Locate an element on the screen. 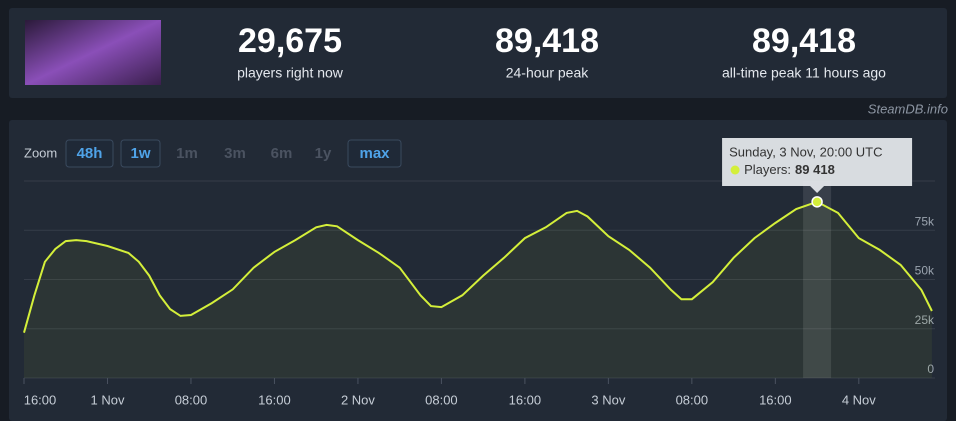 Image resolution: width=956 pixels, height=421 pixels. stat-label: all-time peak 11 hours ago is located at coordinates (804, 73).